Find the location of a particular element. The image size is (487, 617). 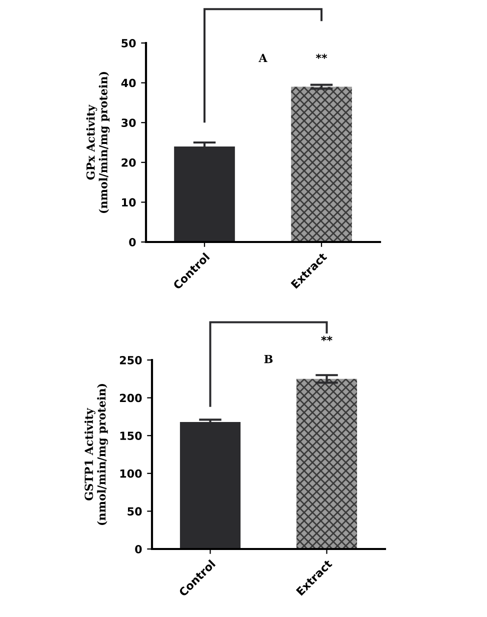

y-tick-label: 40 is located at coordinates (128, 83).